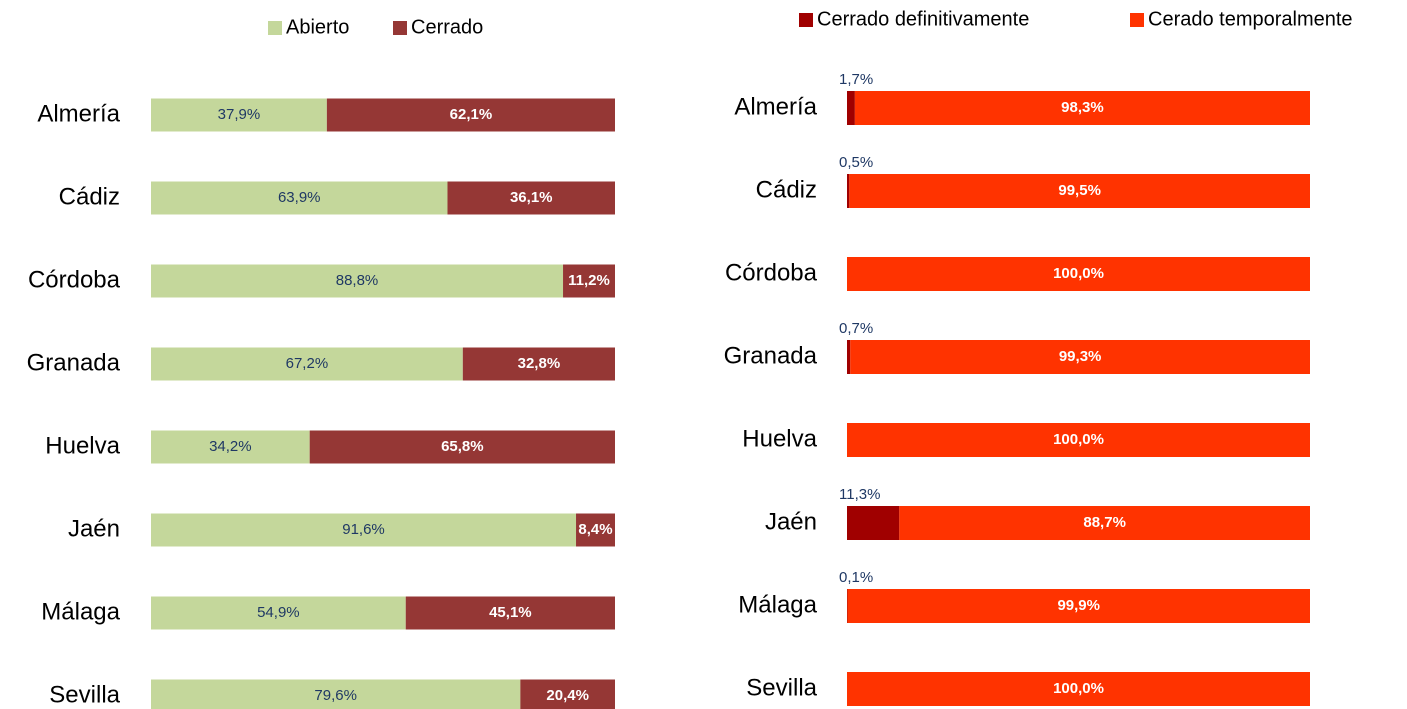 This screenshot has height=709, width=1407. I want to click on value-label: 8,4%, so click(595, 529).